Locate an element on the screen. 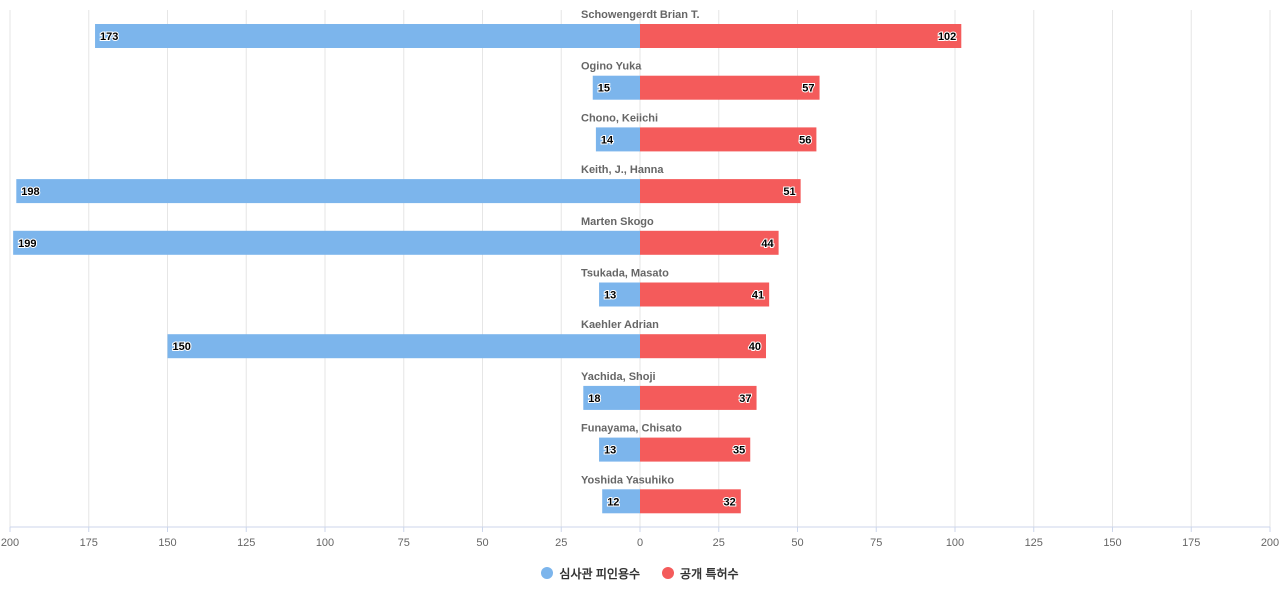 This screenshot has width=1280, height=600. category-label: Tsukada, Masato is located at coordinates (625, 274).